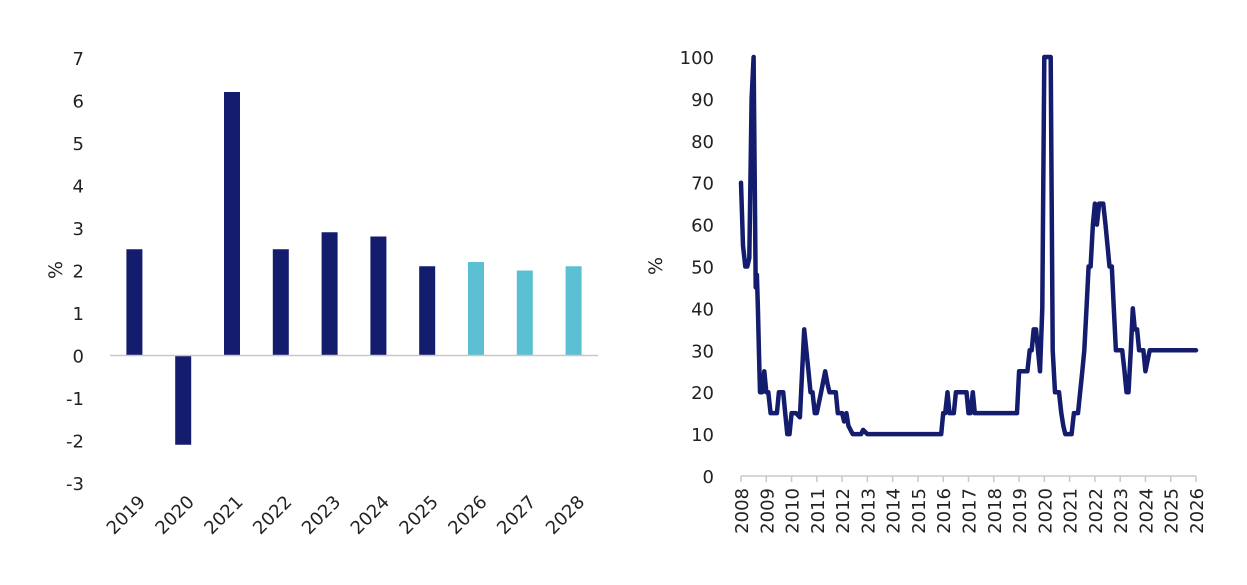 The image size is (1247, 585). I want to click on line-chart-y-tick-label: 50, so click(702, 268).